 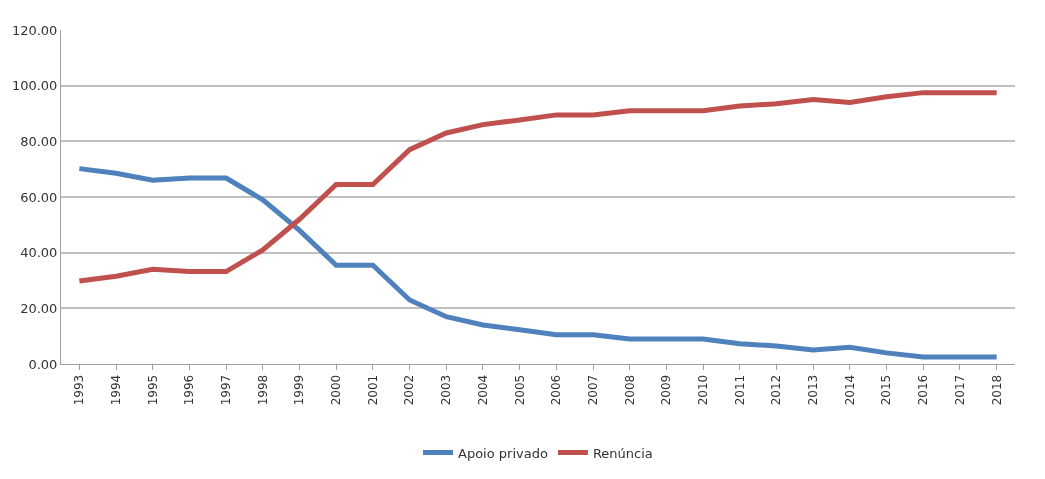 What do you see at coordinates (996, 390) in the screenshot?
I see `x-tick-label: 2018` at bounding box center [996, 390].